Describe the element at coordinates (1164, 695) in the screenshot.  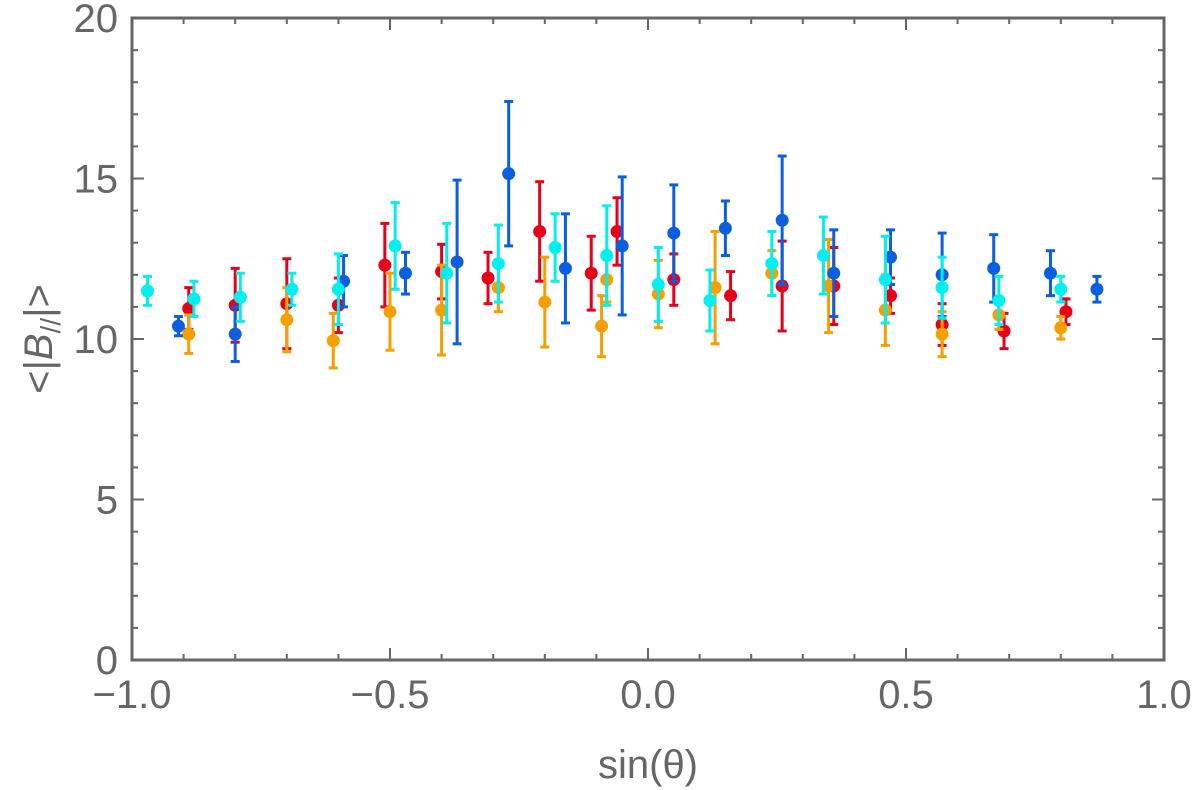
I see `x-tick-label: 1.0` at that location.